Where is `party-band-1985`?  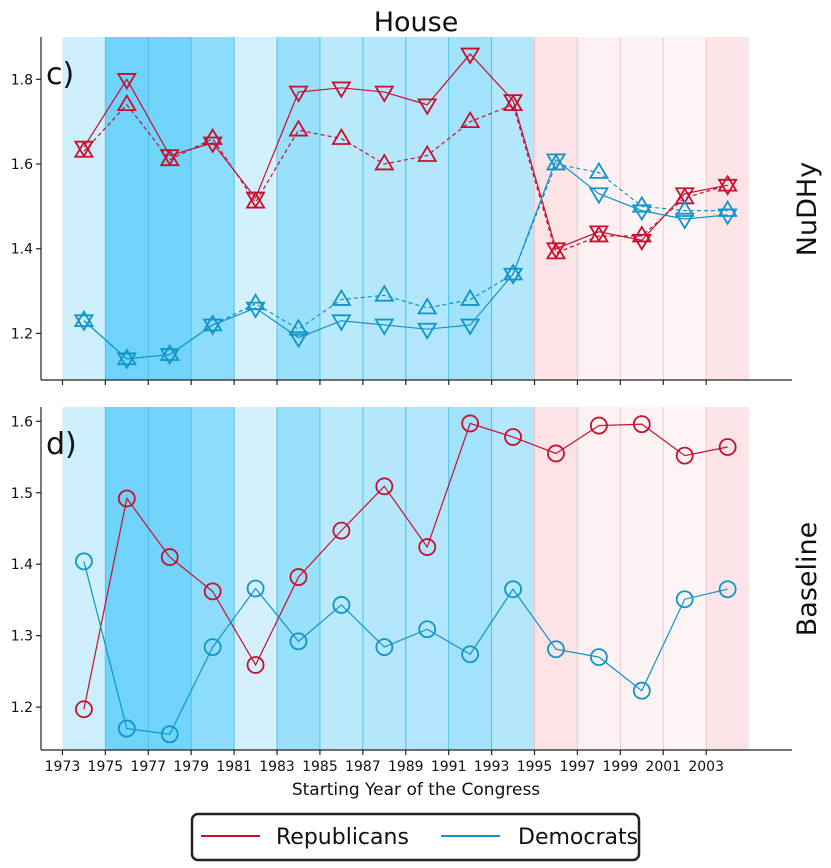 party-band-1985 is located at coordinates (341, 578).